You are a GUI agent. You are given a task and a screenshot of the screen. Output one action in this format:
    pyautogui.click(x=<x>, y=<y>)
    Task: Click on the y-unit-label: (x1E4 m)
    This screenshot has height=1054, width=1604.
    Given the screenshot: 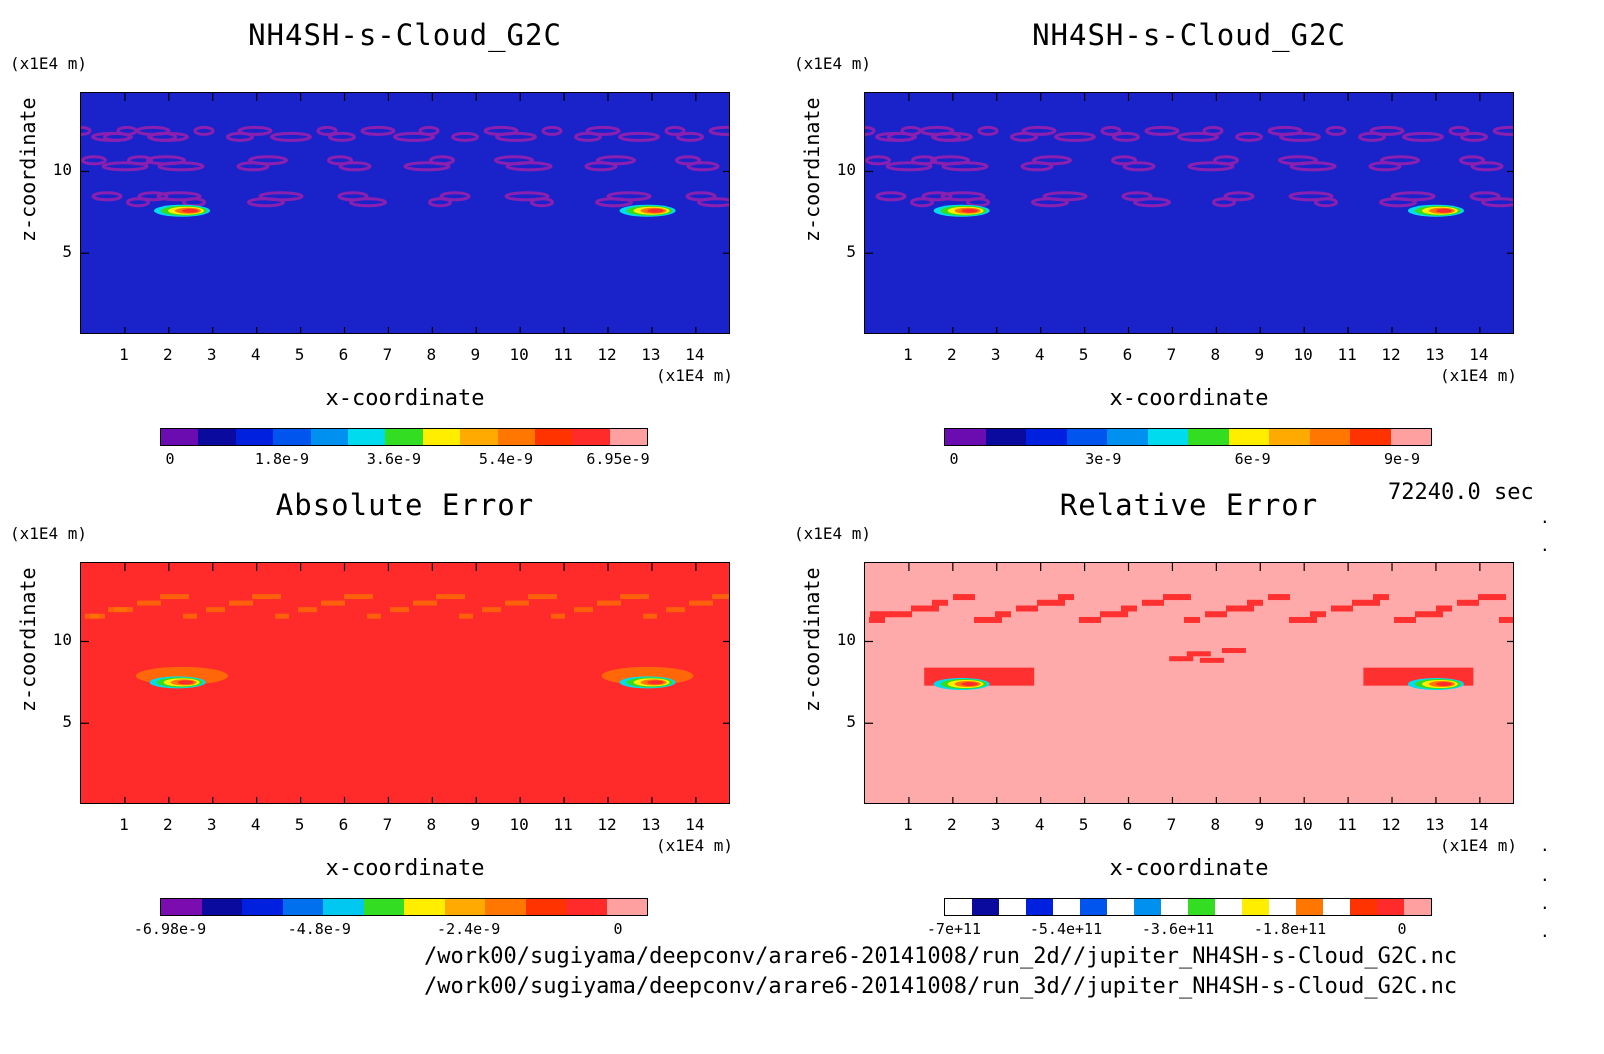 What is the action you would take?
    pyautogui.click(x=49, y=63)
    